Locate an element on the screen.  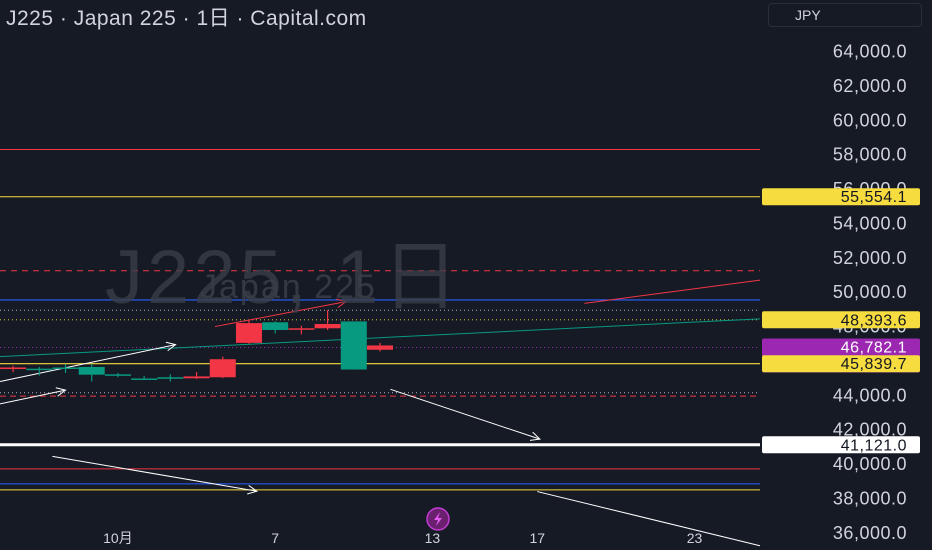
price-tick-label: 62,000.0 is located at coordinates (870, 86).